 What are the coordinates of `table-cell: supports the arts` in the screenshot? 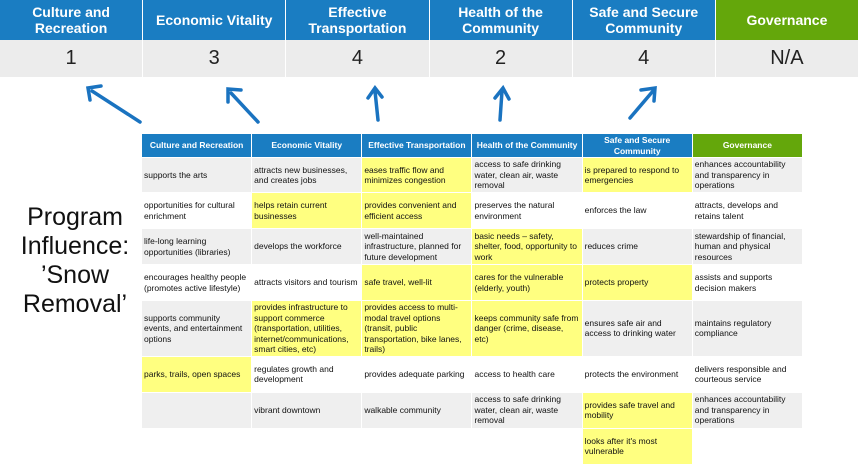 It's located at (196, 175).